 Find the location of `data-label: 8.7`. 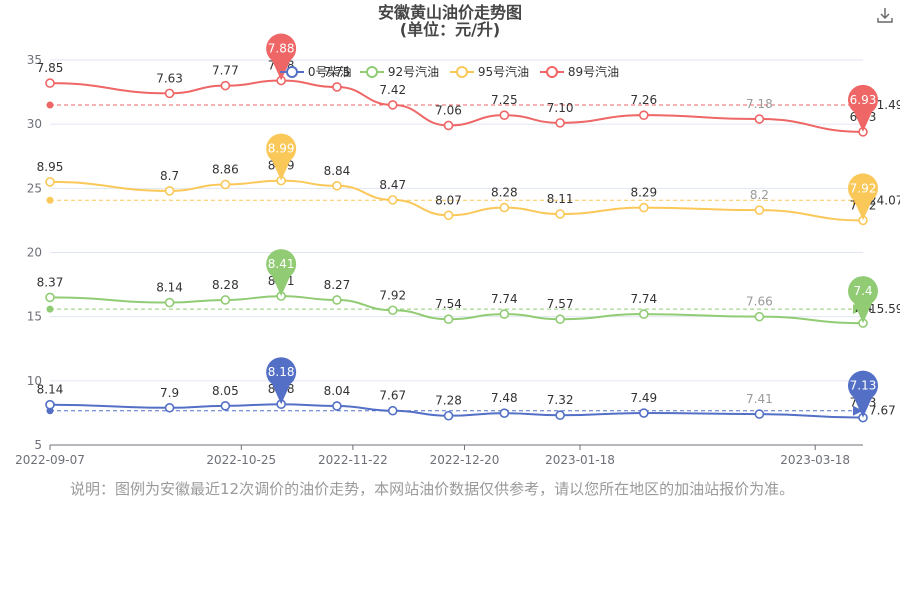

data-label: 8.7 is located at coordinates (169, 176).